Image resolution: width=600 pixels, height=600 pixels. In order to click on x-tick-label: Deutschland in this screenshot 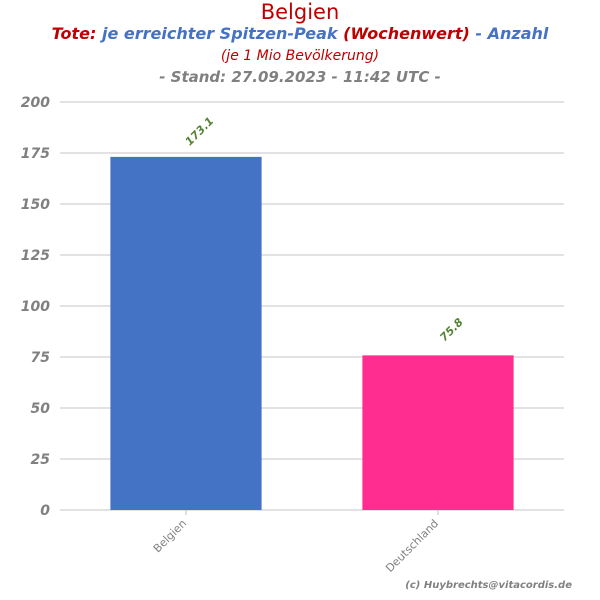, I will do `click(412, 546)`.